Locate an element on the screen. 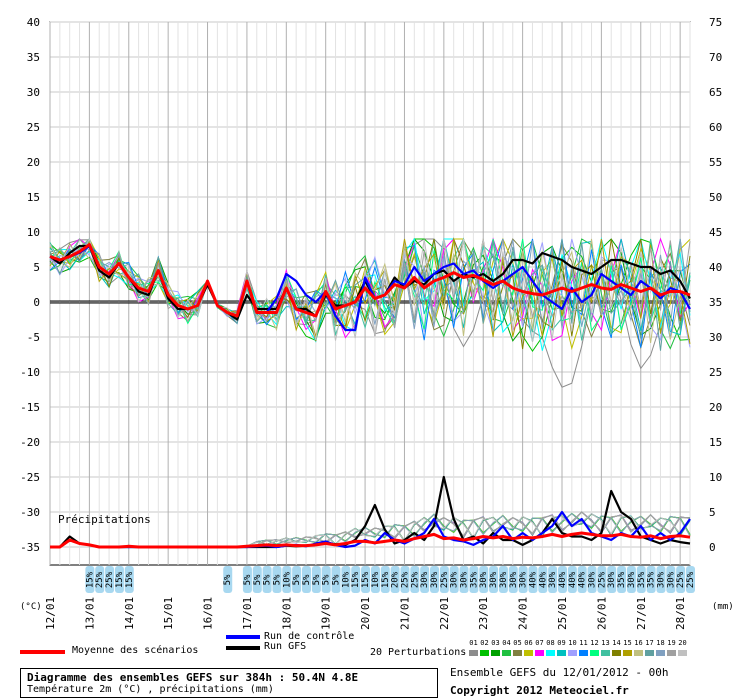 The width and height of the screenshot is (740, 700). perturbation-number: 01 is located at coordinates (473, 643).